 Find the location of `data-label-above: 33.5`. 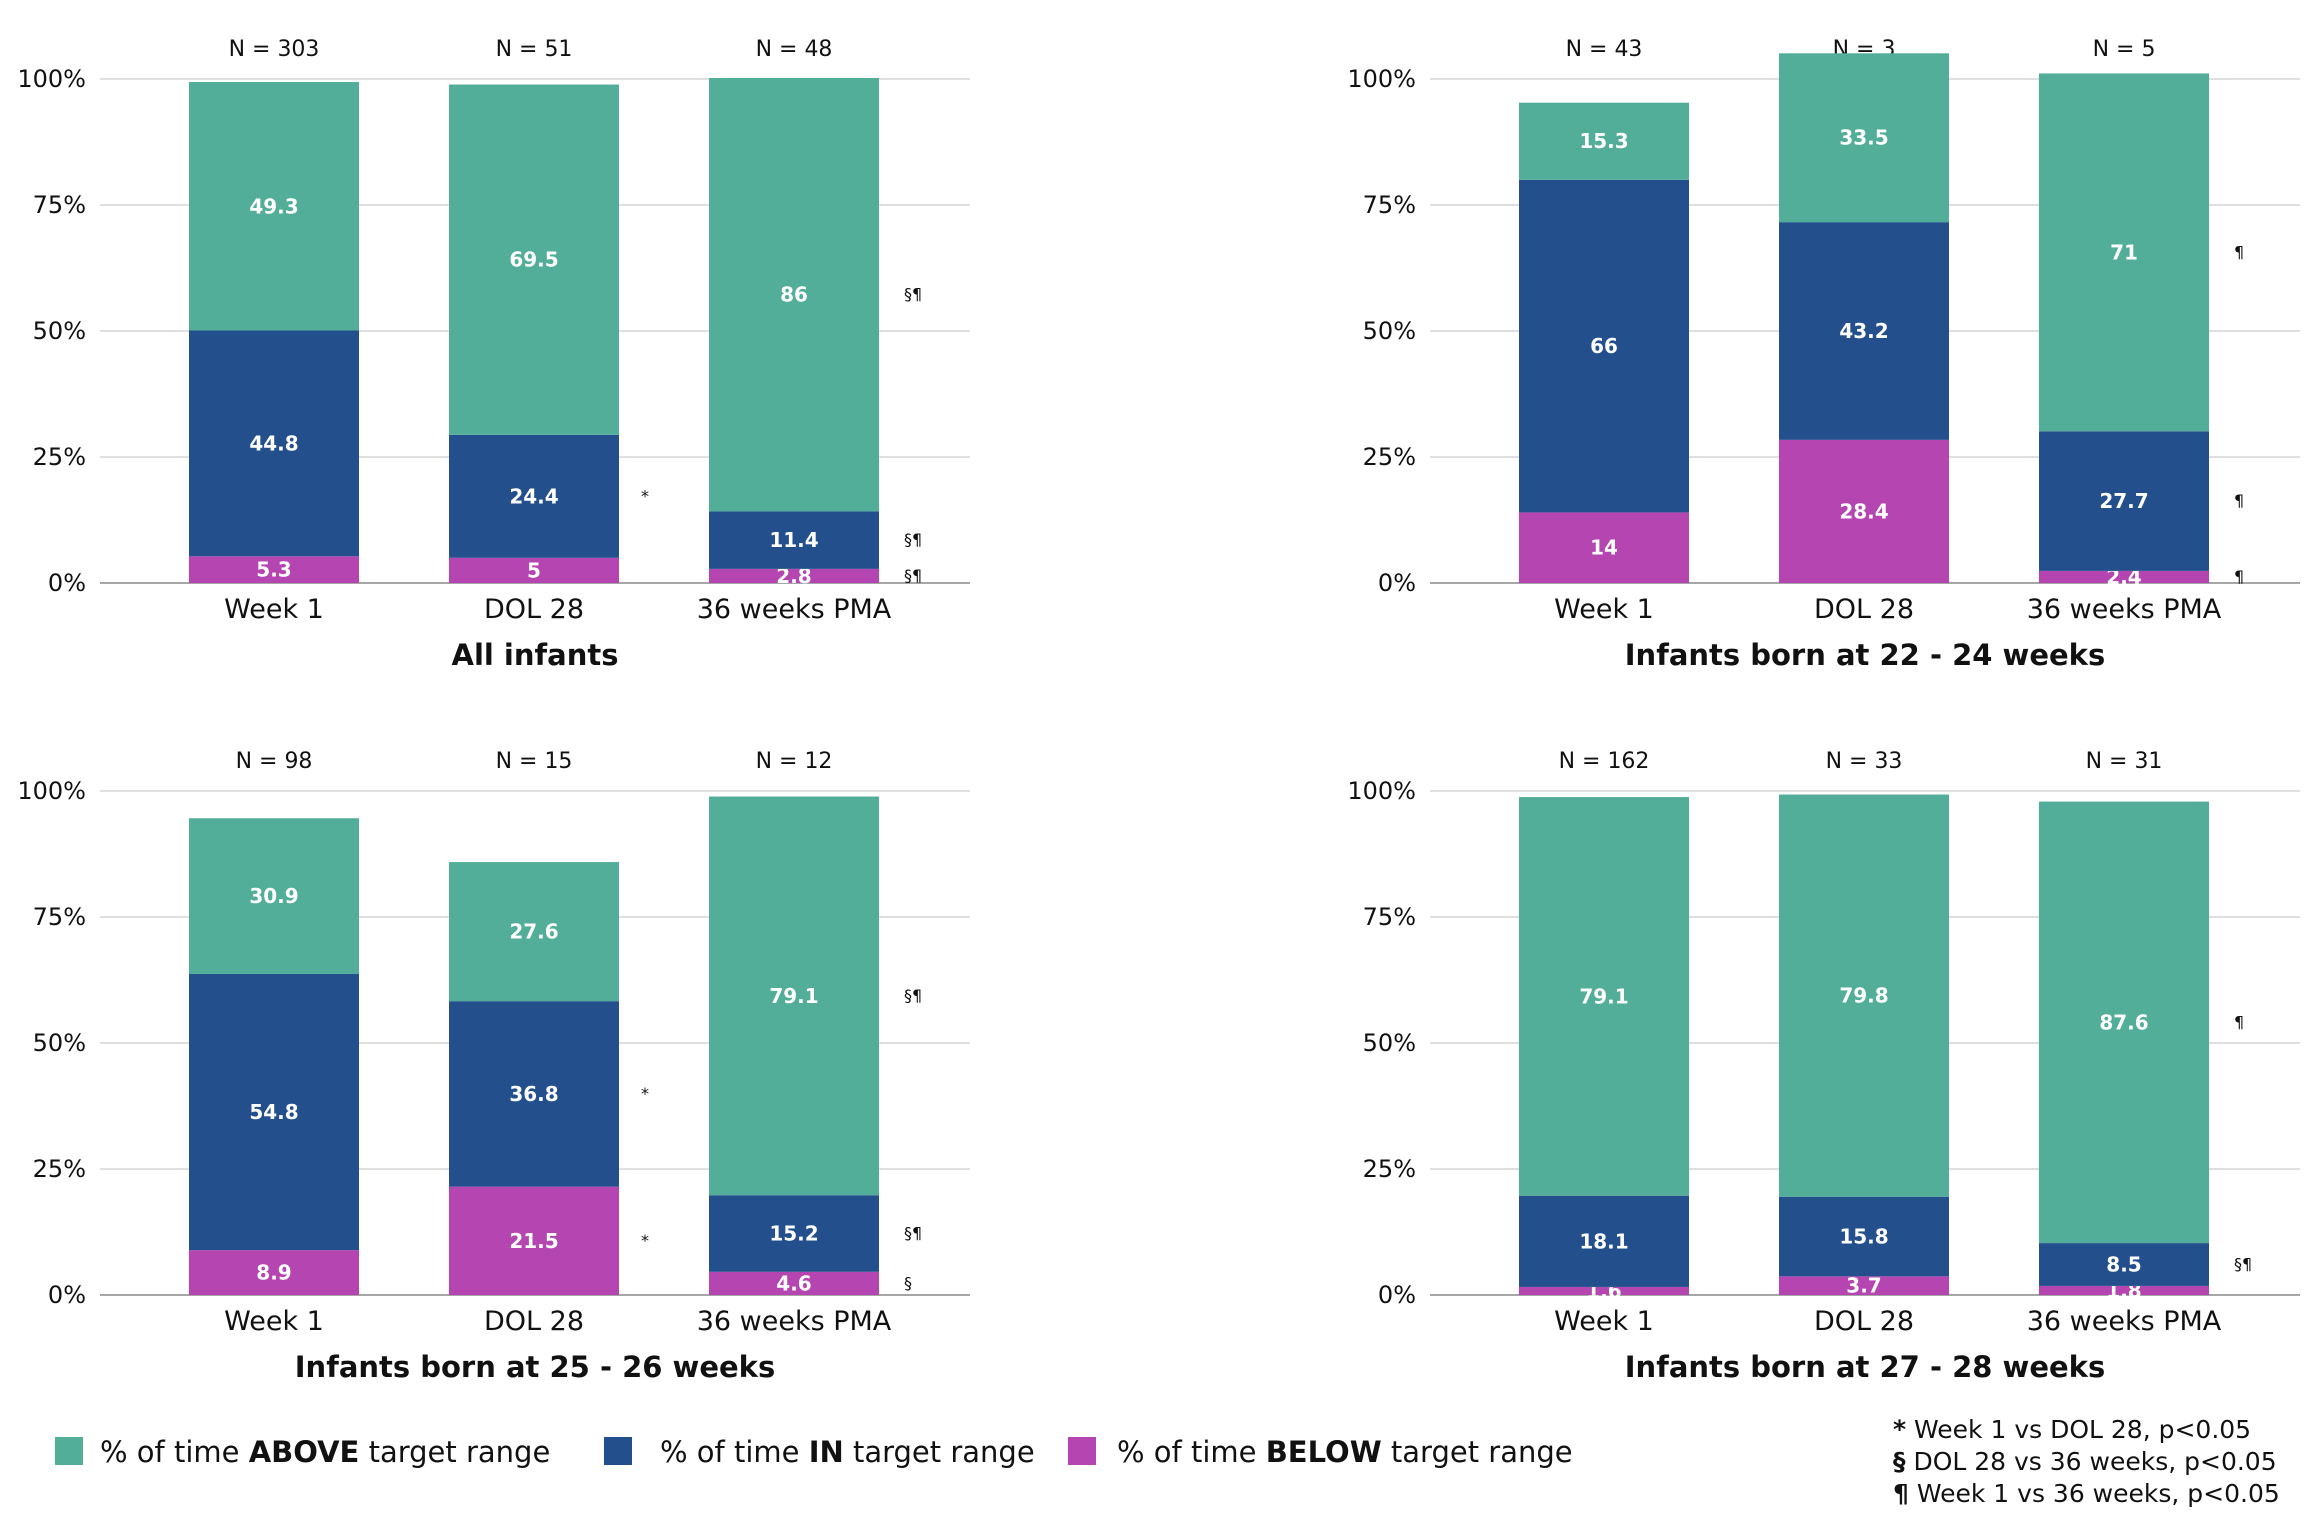

data-label-above: 33.5 is located at coordinates (1863, 138).